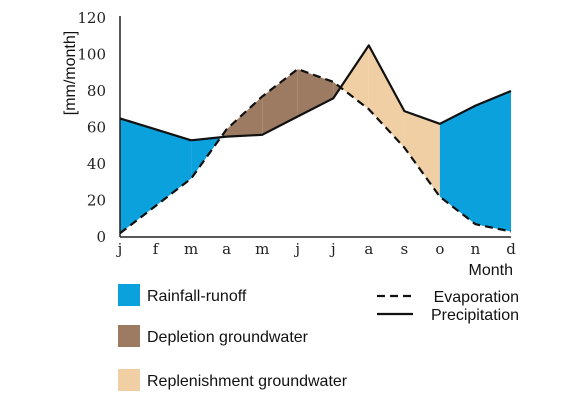 Image resolution: width=577 pixels, height=413 pixels. I want to click on legend-label: Evaporation, so click(476, 297).